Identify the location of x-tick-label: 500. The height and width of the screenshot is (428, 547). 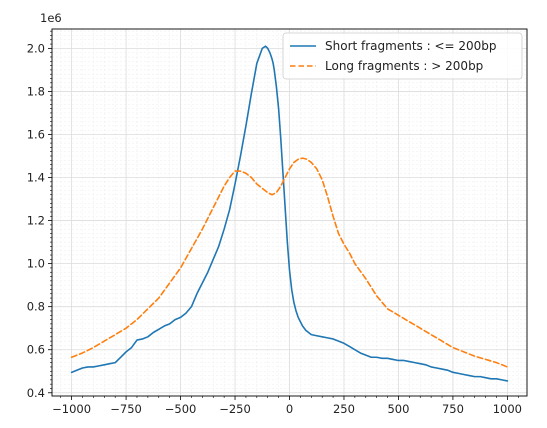
(398, 409).